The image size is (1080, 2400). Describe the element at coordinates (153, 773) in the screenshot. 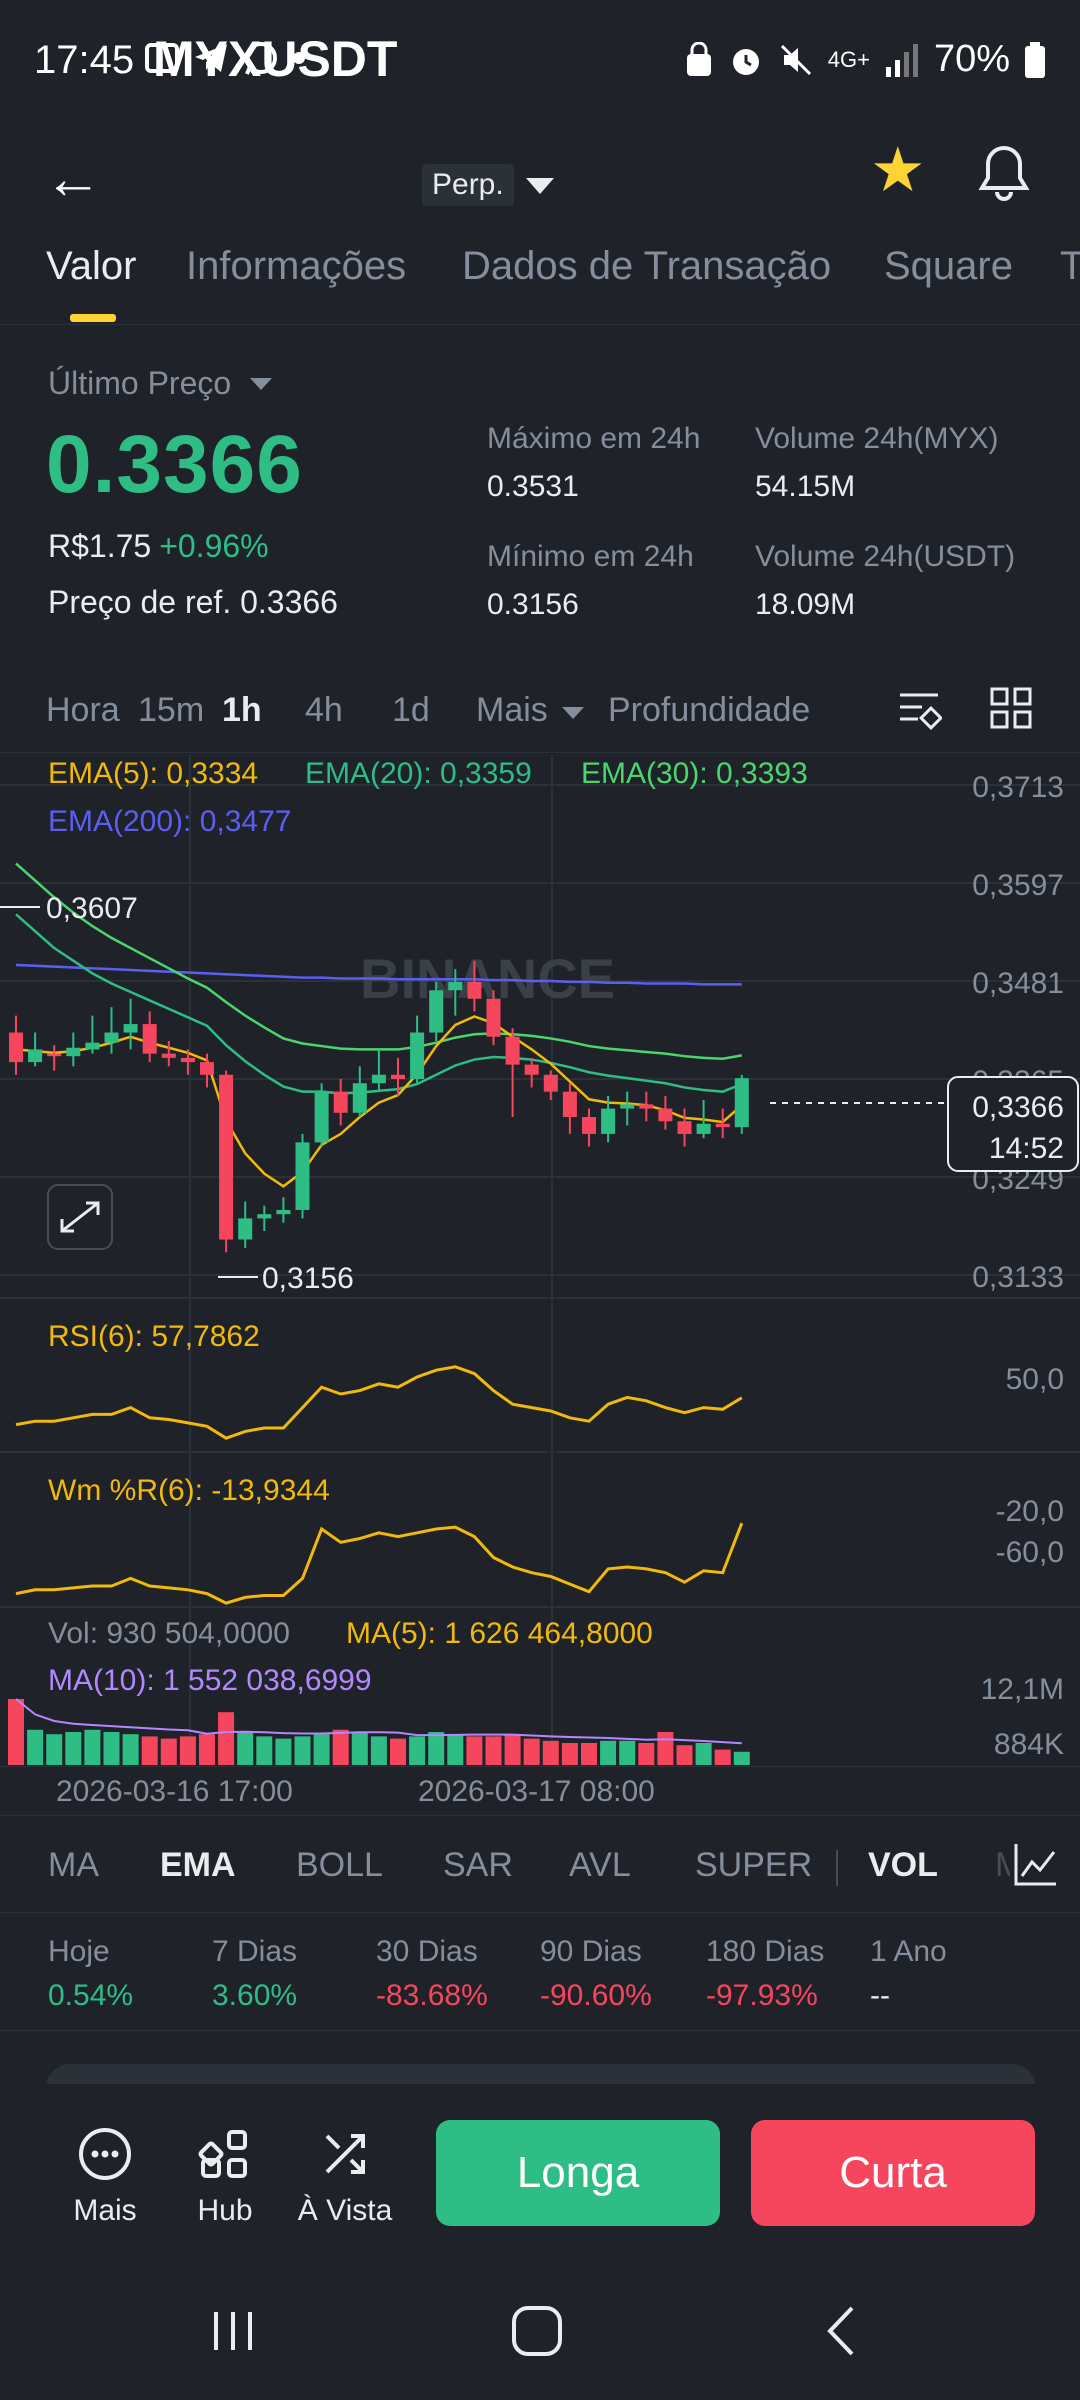

I see `ema5-label: EMA(5): 0,3334` at that location.